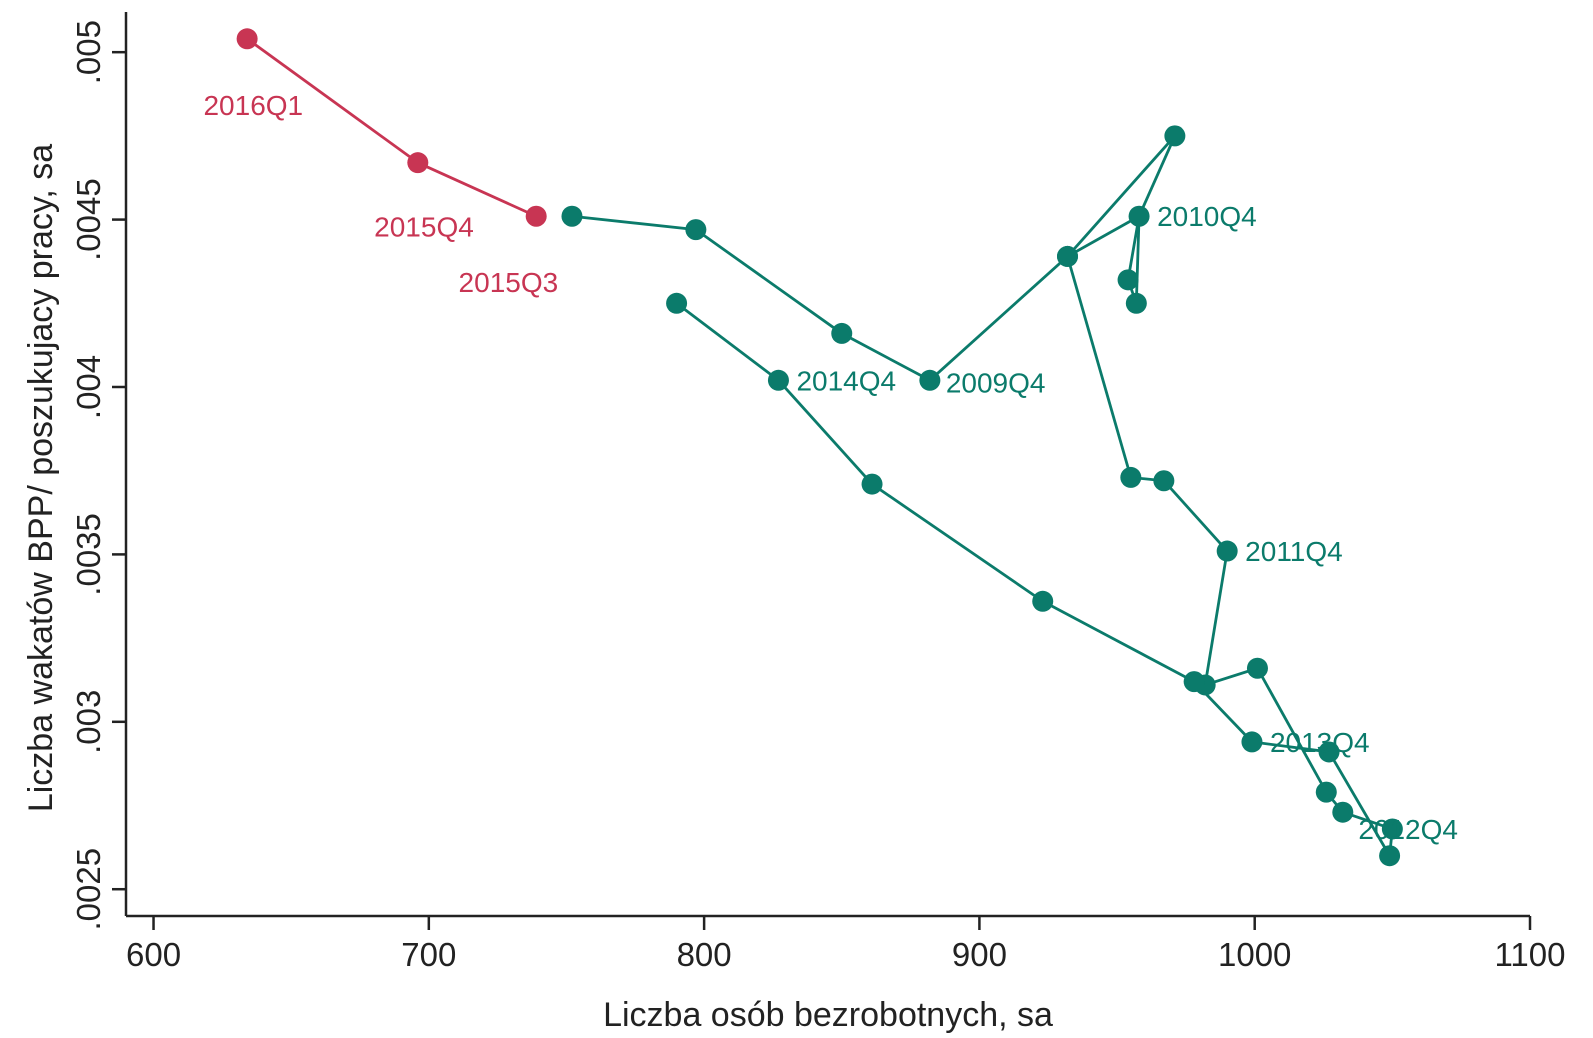  Describe the element at coordinates (996, 382) in the screenshot. I see `point-label: 2009Q4` at that location.